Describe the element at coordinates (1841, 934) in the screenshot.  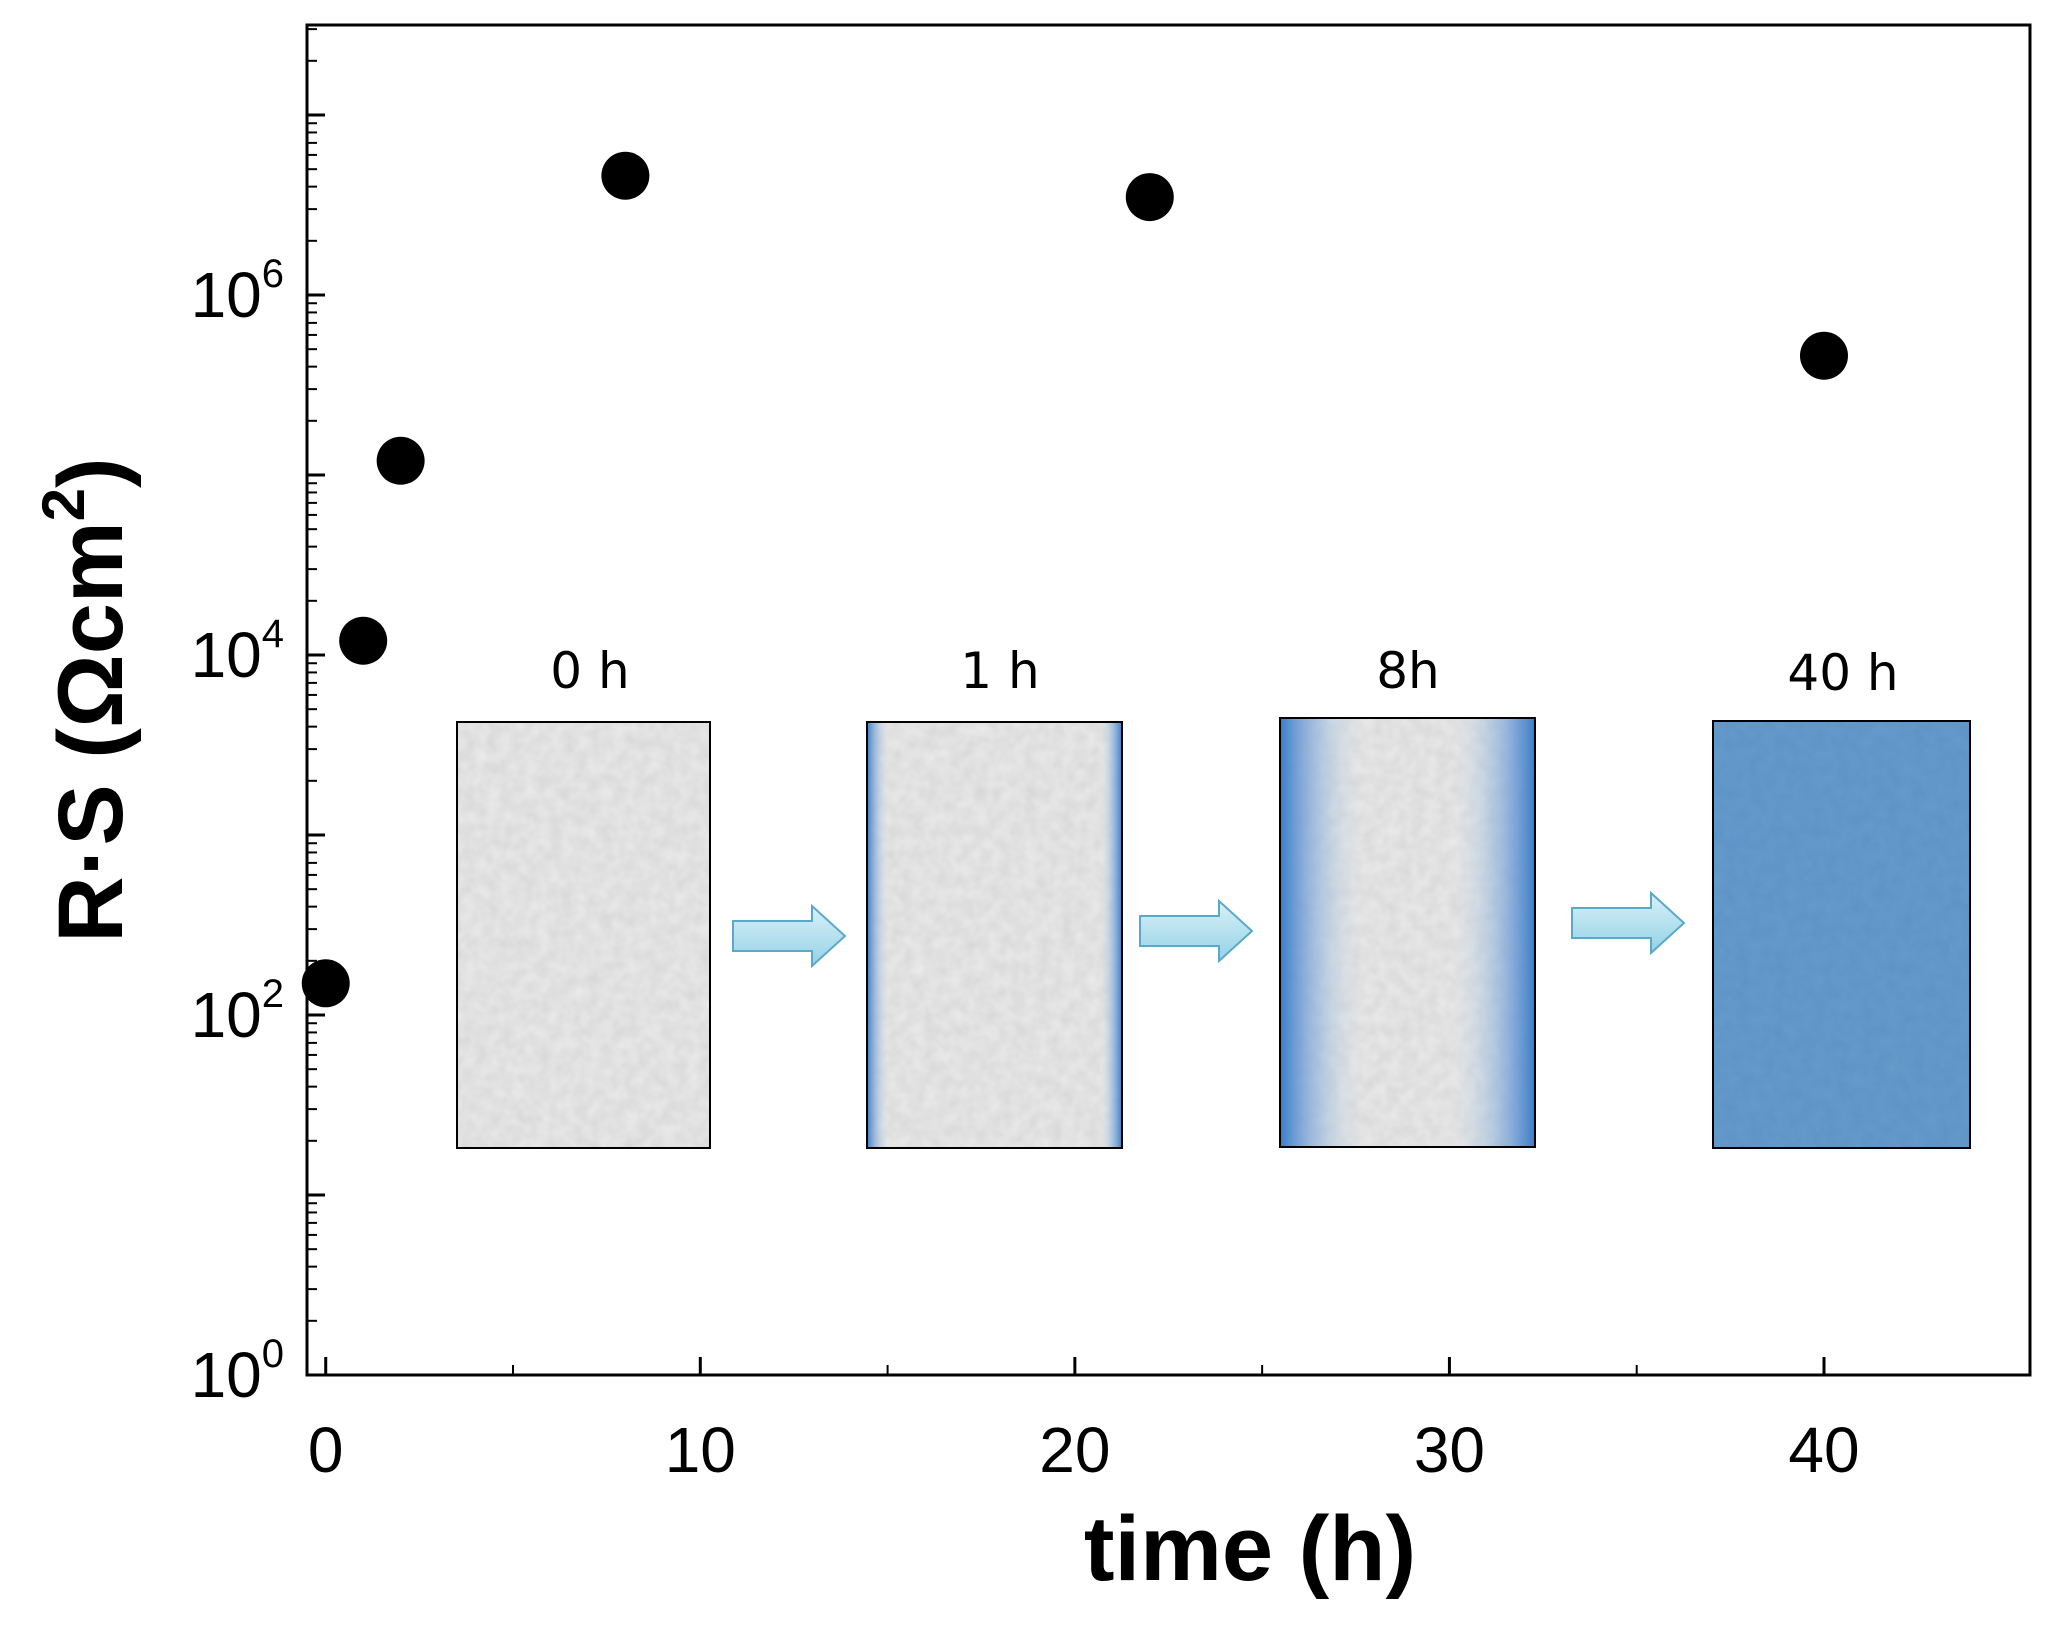
I see `sample-40h` at that location.